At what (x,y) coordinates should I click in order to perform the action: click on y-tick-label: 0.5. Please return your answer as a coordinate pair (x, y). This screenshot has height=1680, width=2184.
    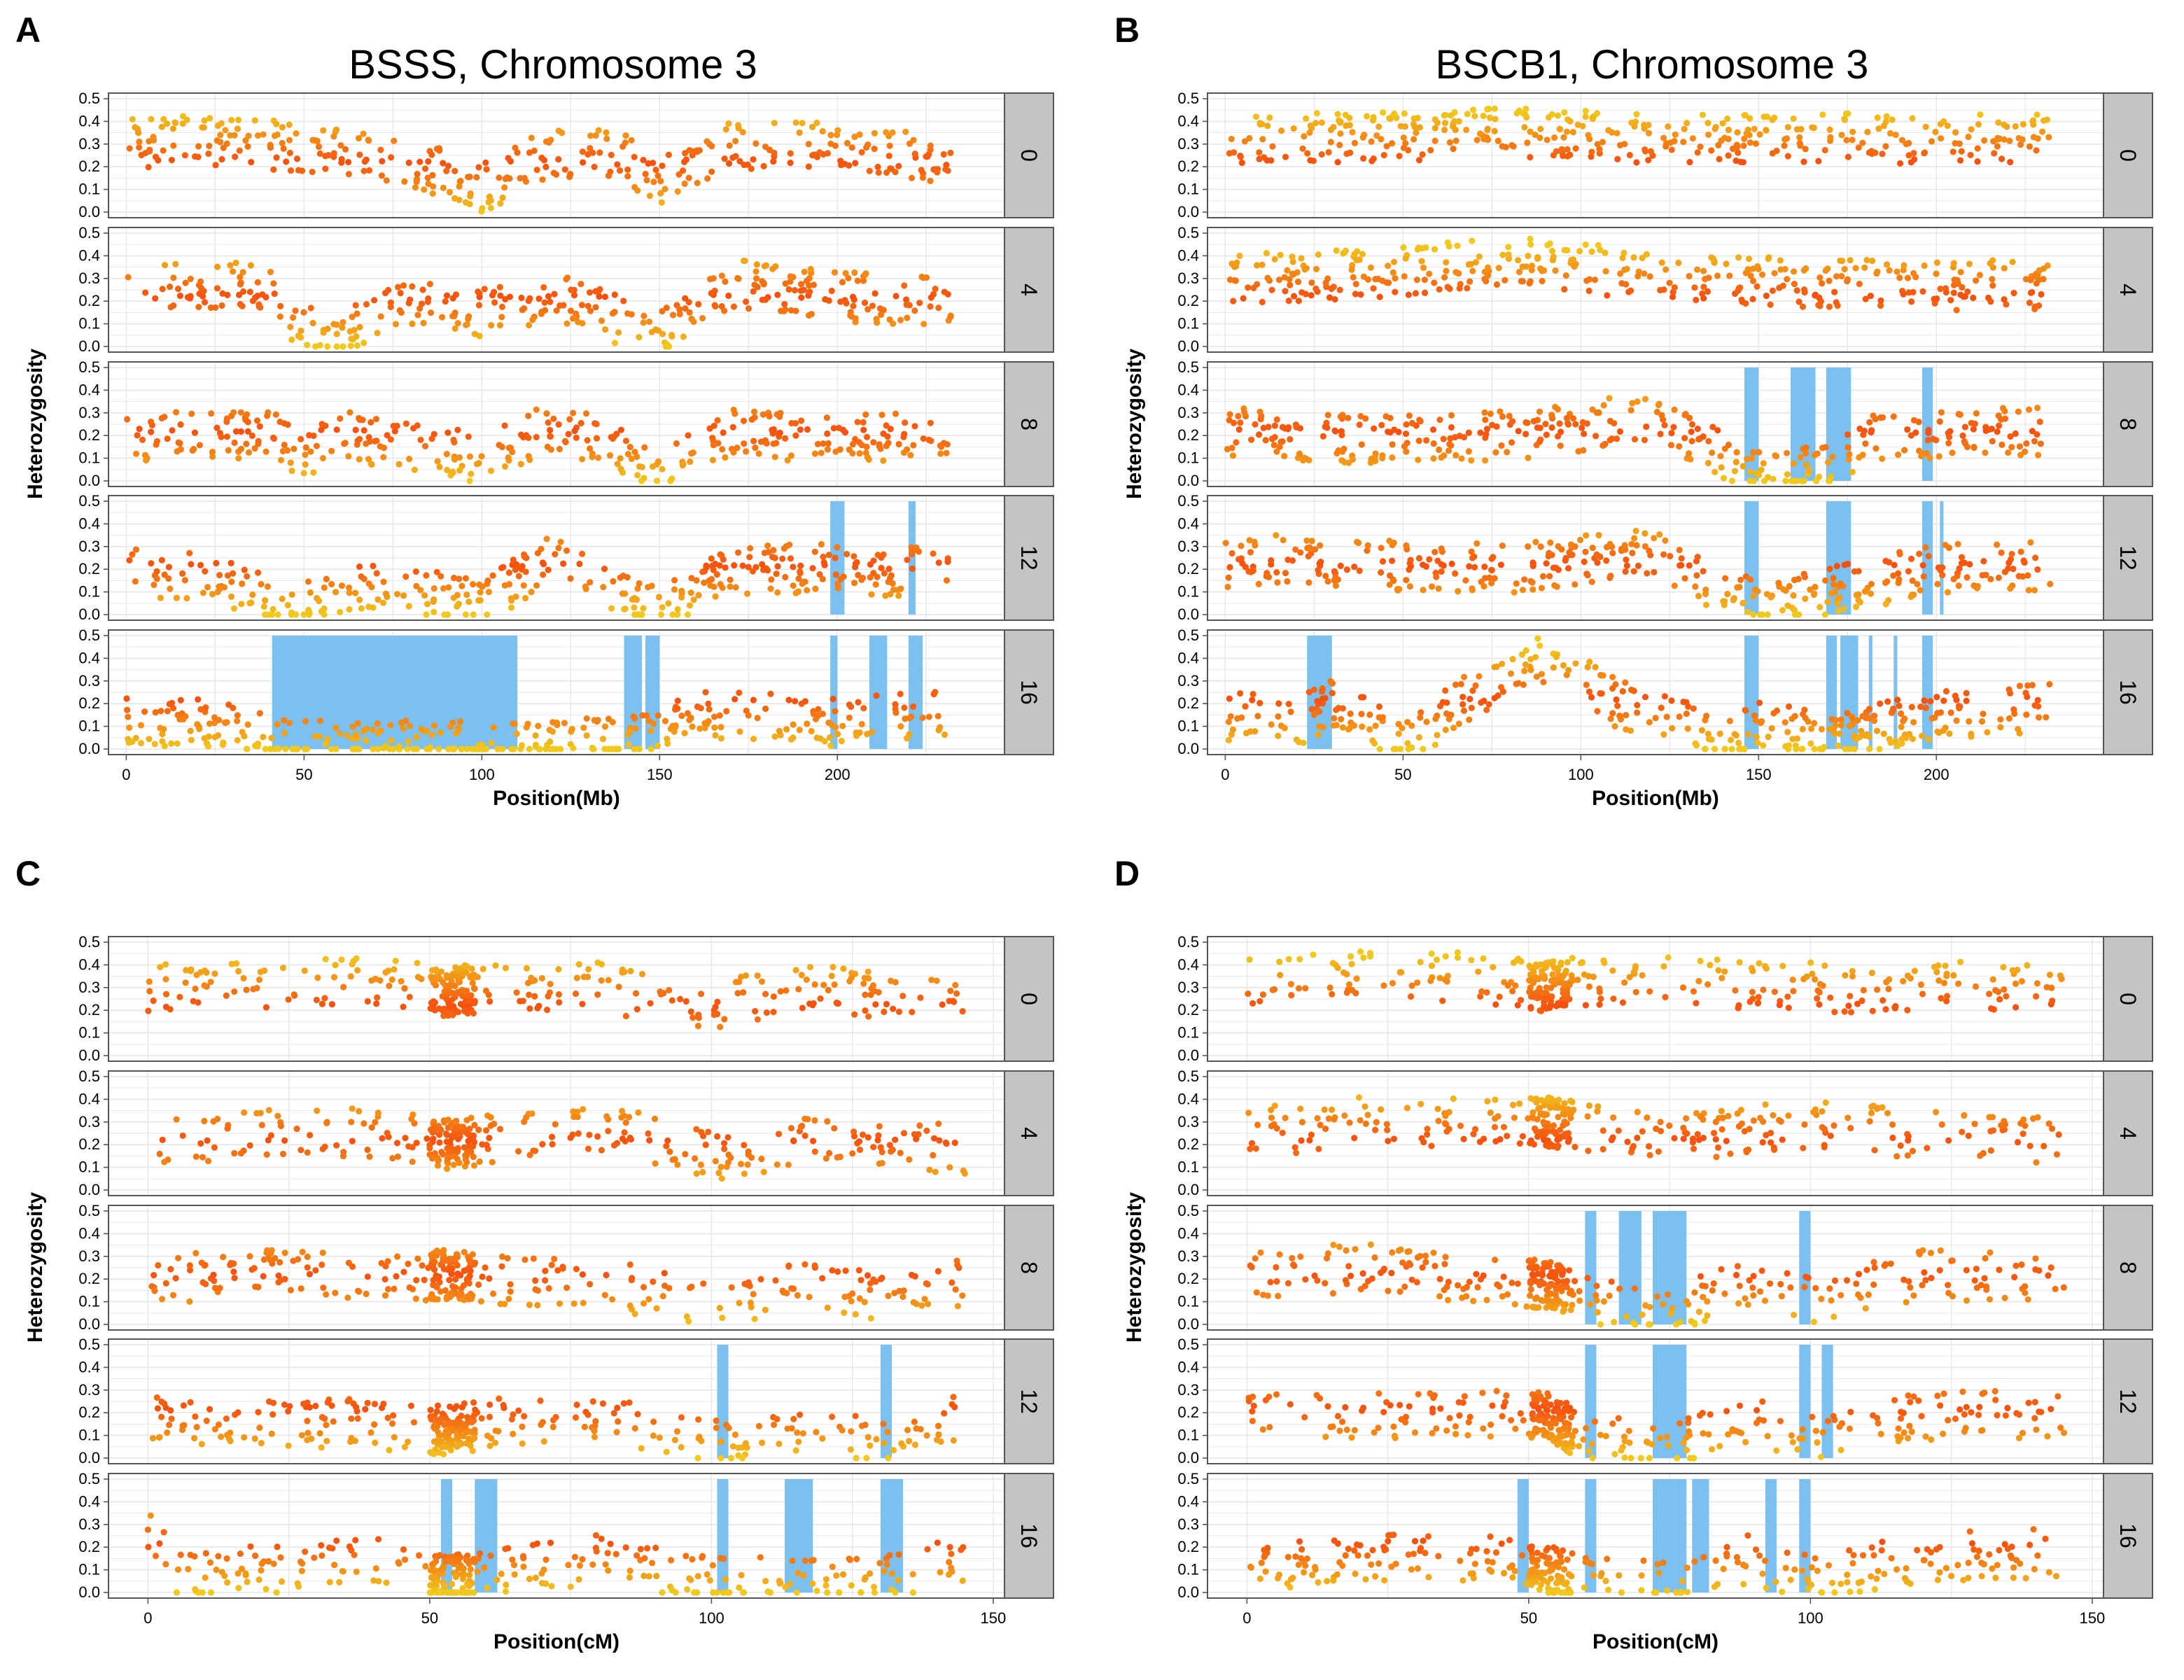
    Looking at the image, I should click on (1188, 232).